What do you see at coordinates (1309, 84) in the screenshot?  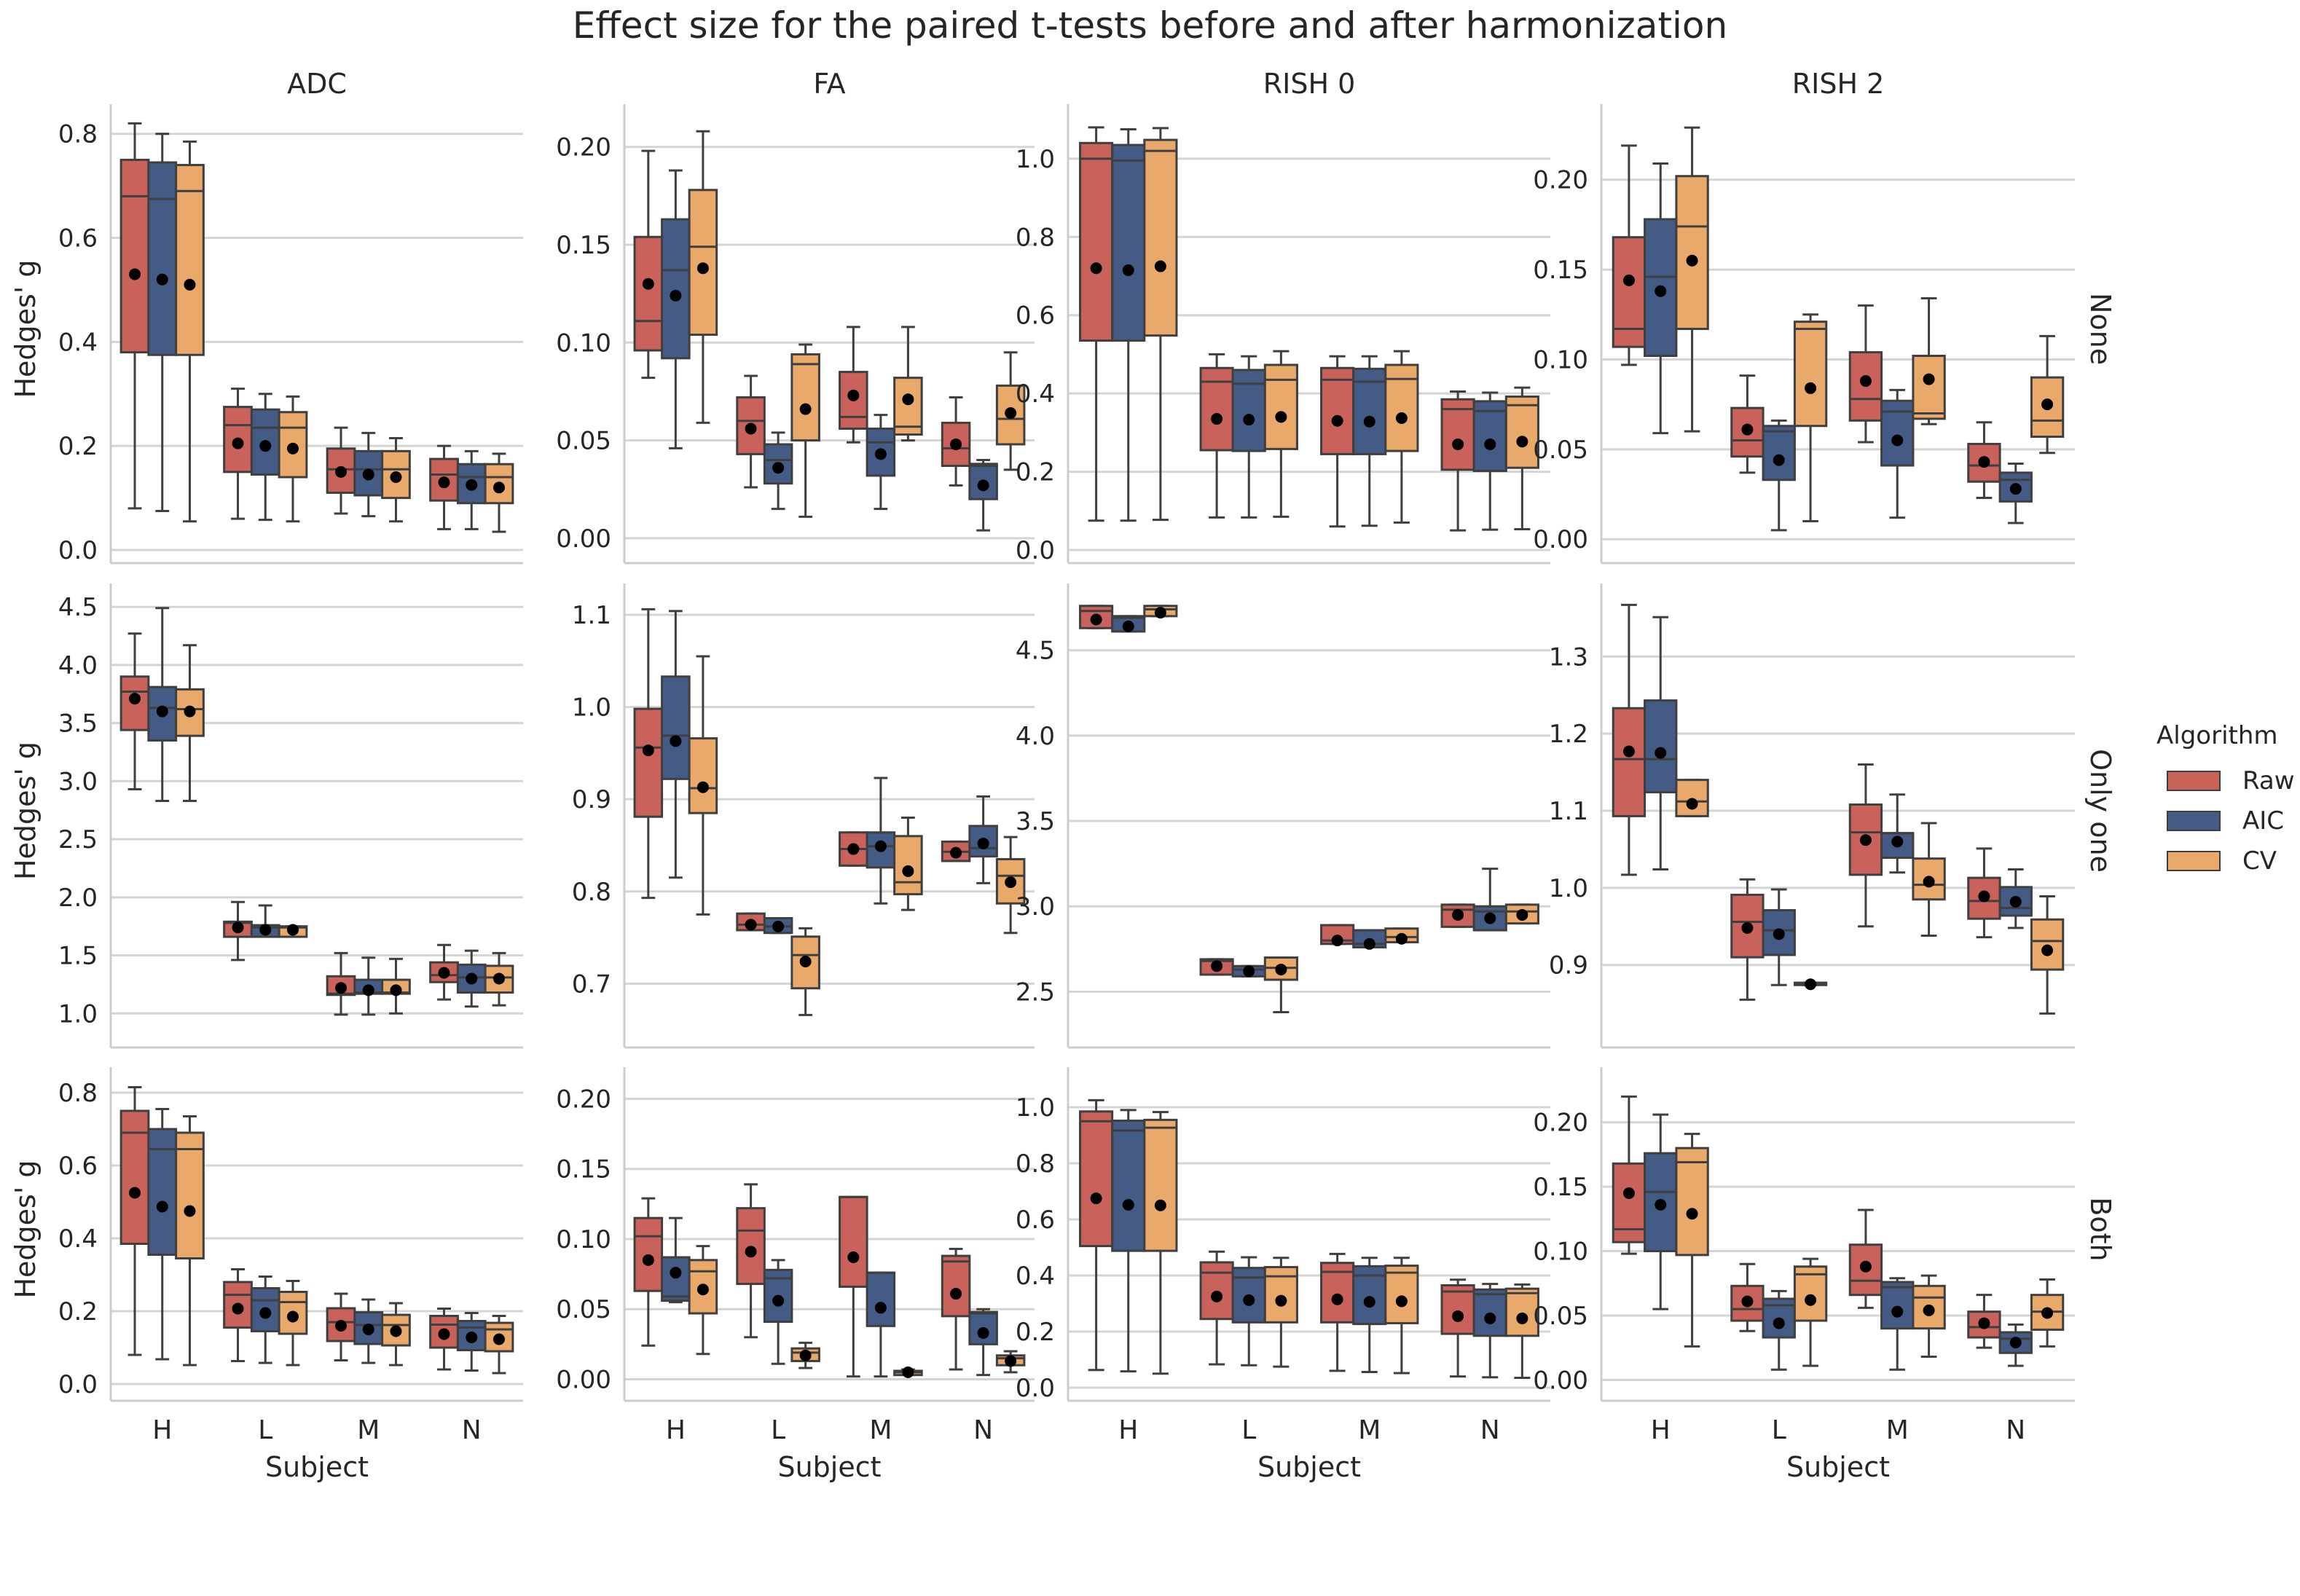 I see `column-title: RISH 0` at bounding box center [1309, 84].